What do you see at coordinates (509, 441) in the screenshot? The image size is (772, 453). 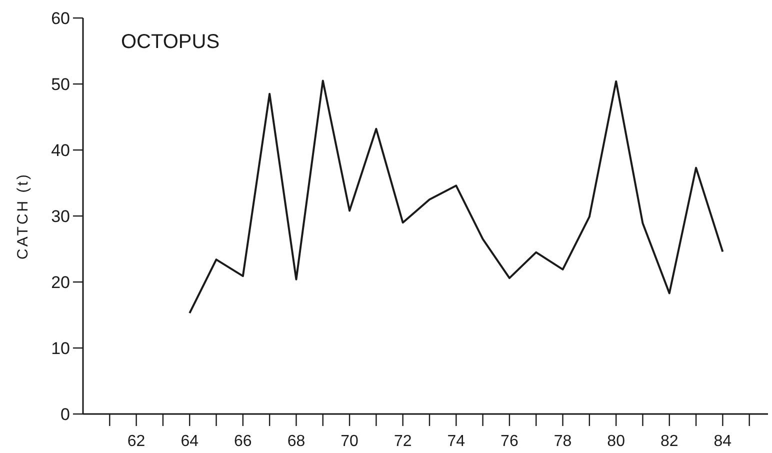 I see `x-tick-label: 76` at bounding box center [509, 441].